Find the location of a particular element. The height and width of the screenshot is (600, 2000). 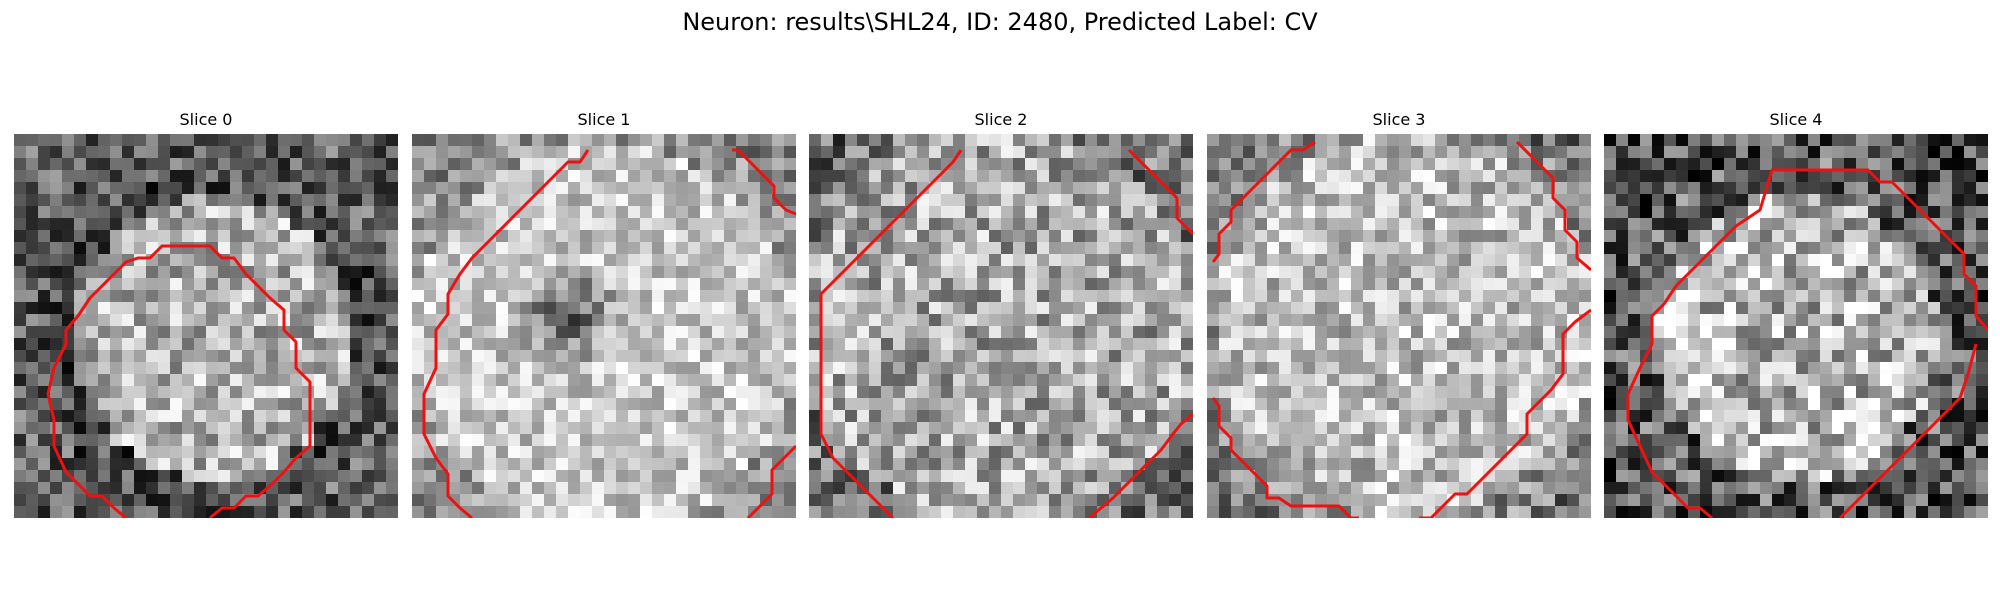

slice-panel-3: Slice 3 is located at coordinates (1399, 314).